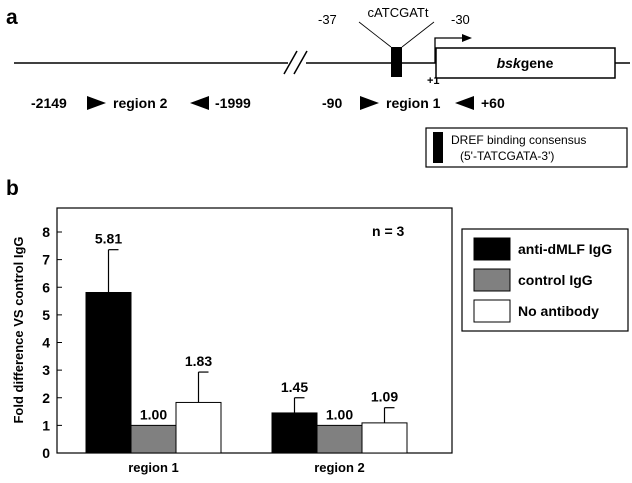 The width and height of the screenshot is (632, 483). What do you see at coordinates (46, 343) in the screenshot?
I see `y-tick-label: 4` at bounding box center [46, 343].